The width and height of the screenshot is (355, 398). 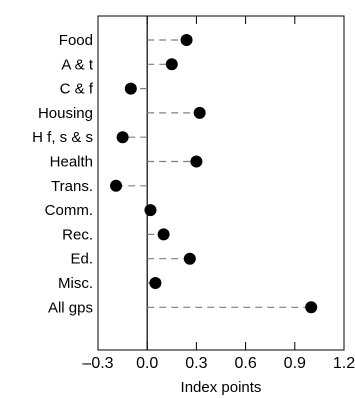 What do you see at coordinates (76, 40) in the screenshot?
I see `category-label: Food` at bounding box center [76, 40].